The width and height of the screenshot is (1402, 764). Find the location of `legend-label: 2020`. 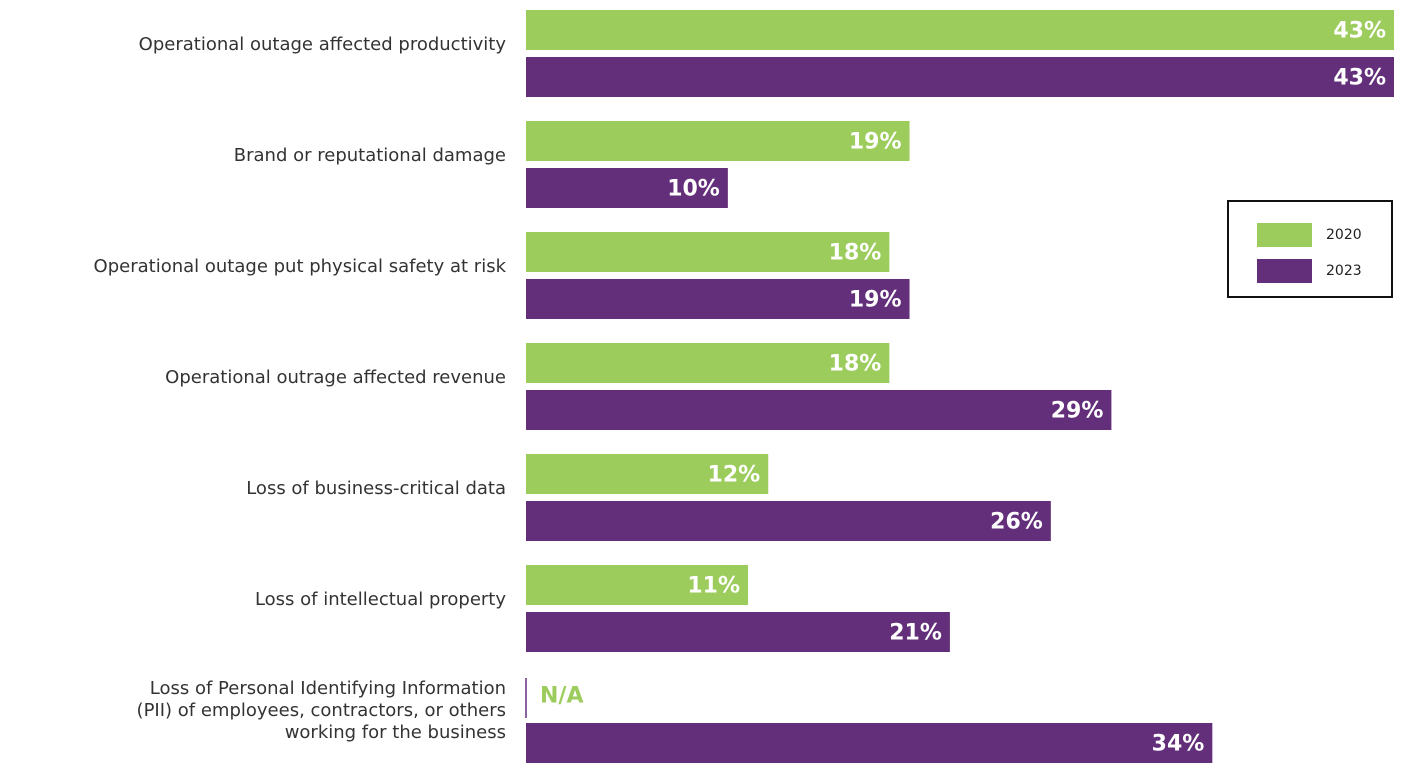

legend-label: 2020 is located at coordinates (1344, 235).